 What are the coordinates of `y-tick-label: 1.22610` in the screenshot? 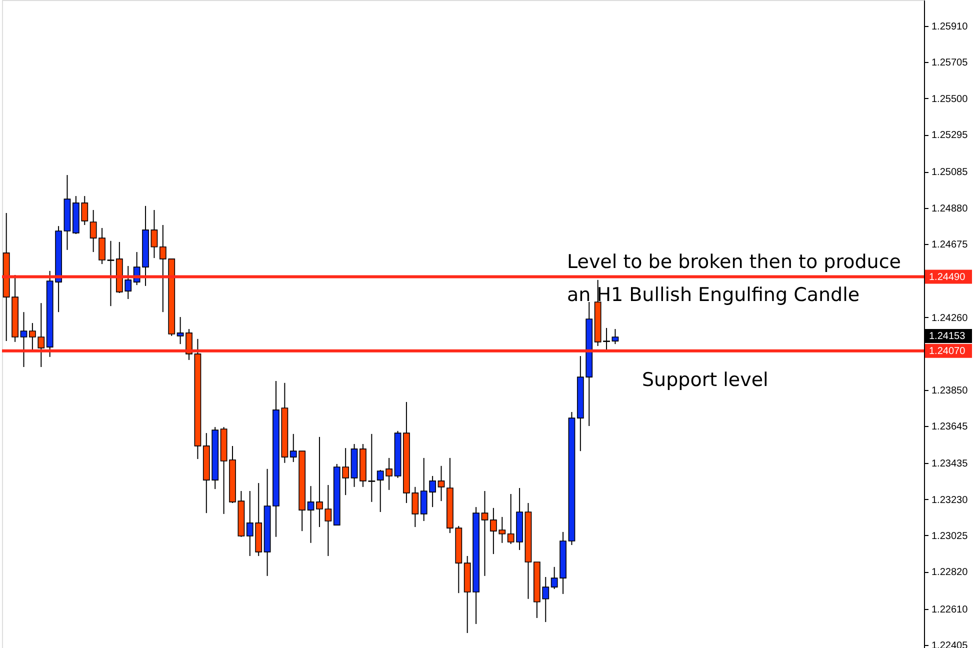 It's located at (950, 610).